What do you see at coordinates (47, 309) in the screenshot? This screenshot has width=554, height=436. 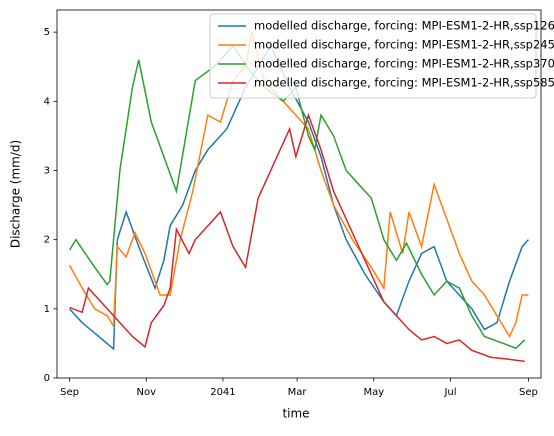 I see `y-tick-label: 1` at bounding box center [47, 309].